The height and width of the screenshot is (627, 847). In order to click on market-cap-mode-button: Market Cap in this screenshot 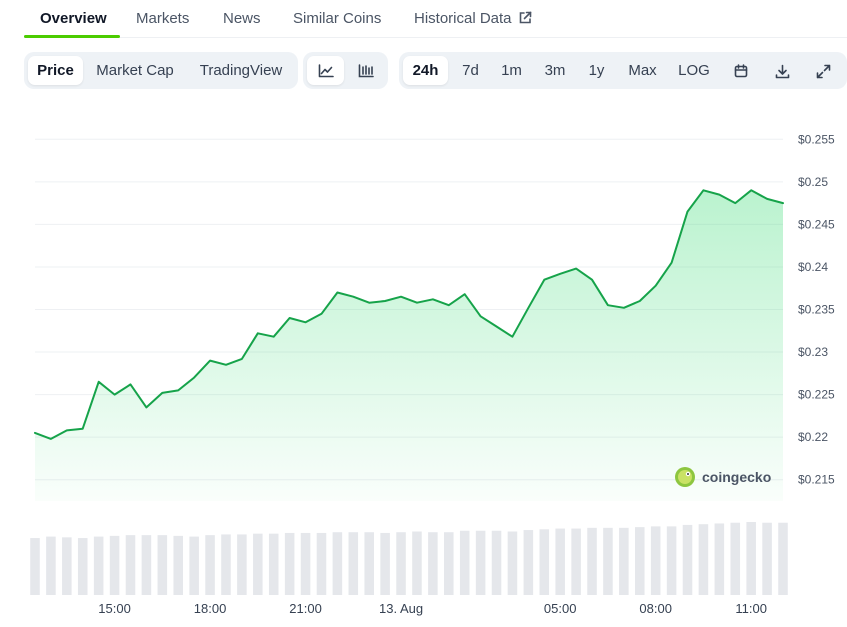, I will do `click(135, 70)`.